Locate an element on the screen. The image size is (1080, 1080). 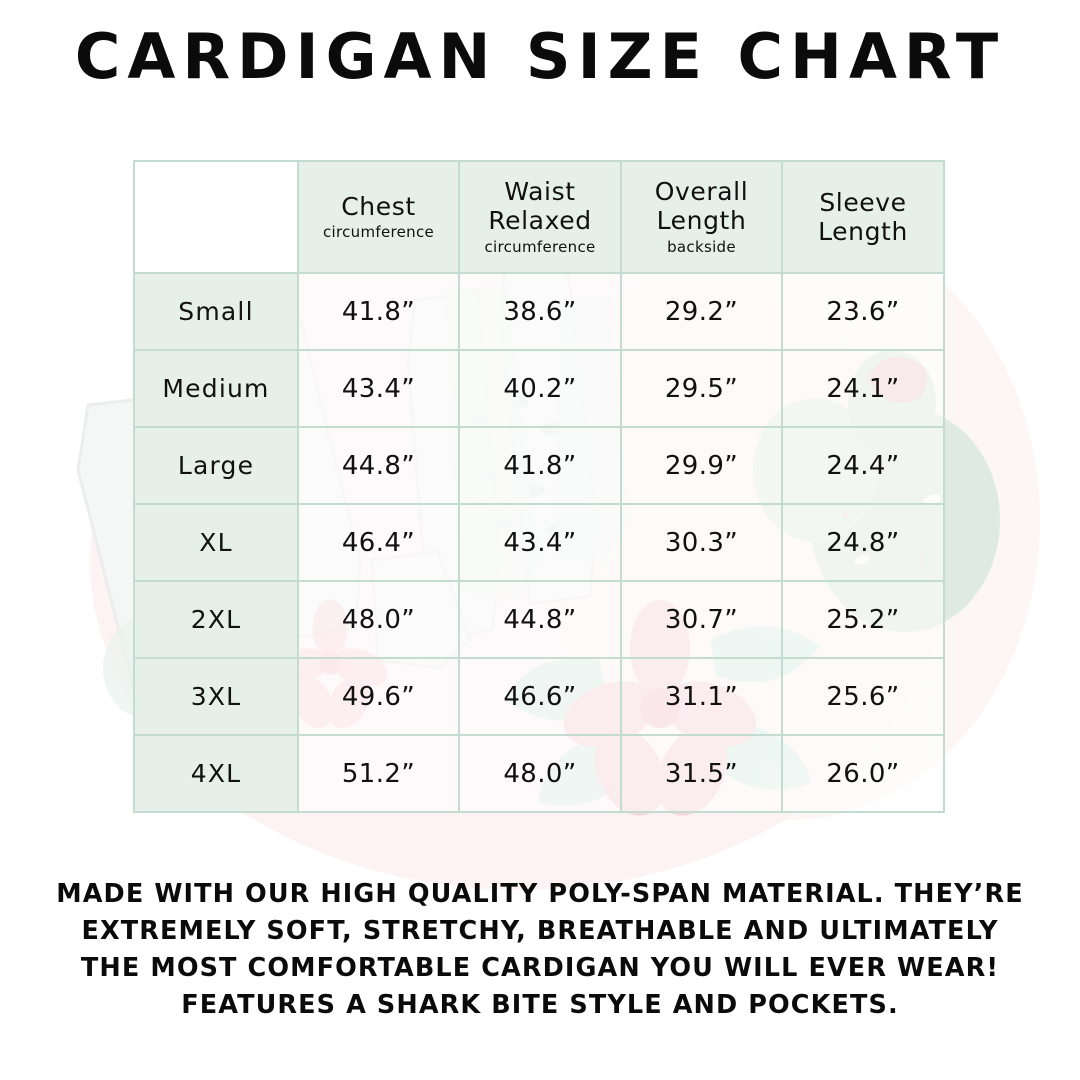
value-large-waist: 41.8” is located at coordinates (540, 465).